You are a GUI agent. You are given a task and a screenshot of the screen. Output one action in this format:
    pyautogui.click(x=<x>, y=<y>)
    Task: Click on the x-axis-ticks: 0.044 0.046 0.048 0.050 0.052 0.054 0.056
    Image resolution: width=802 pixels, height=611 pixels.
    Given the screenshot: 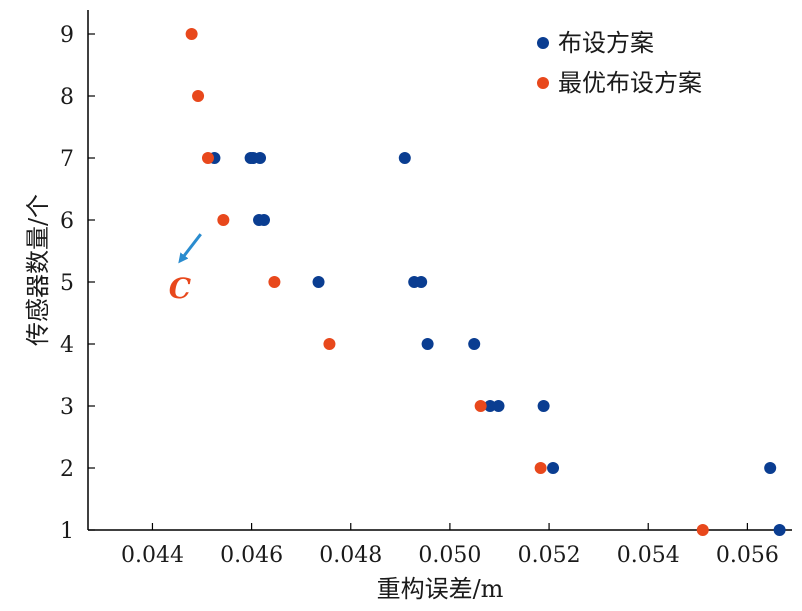 What is the action you would take?
    pyautogui.click(x=450, y=545)
    